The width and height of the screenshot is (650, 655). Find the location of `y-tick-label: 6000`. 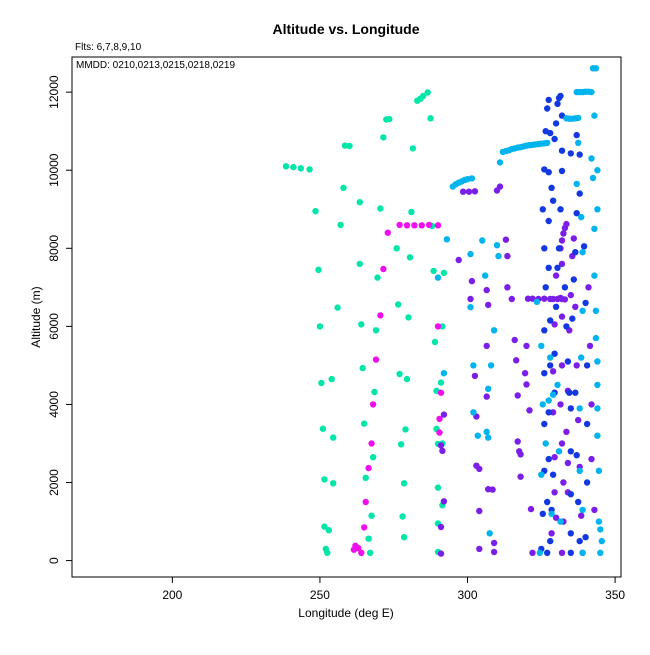

y-tick-label: 6000 is located at coordinates (54, 326).